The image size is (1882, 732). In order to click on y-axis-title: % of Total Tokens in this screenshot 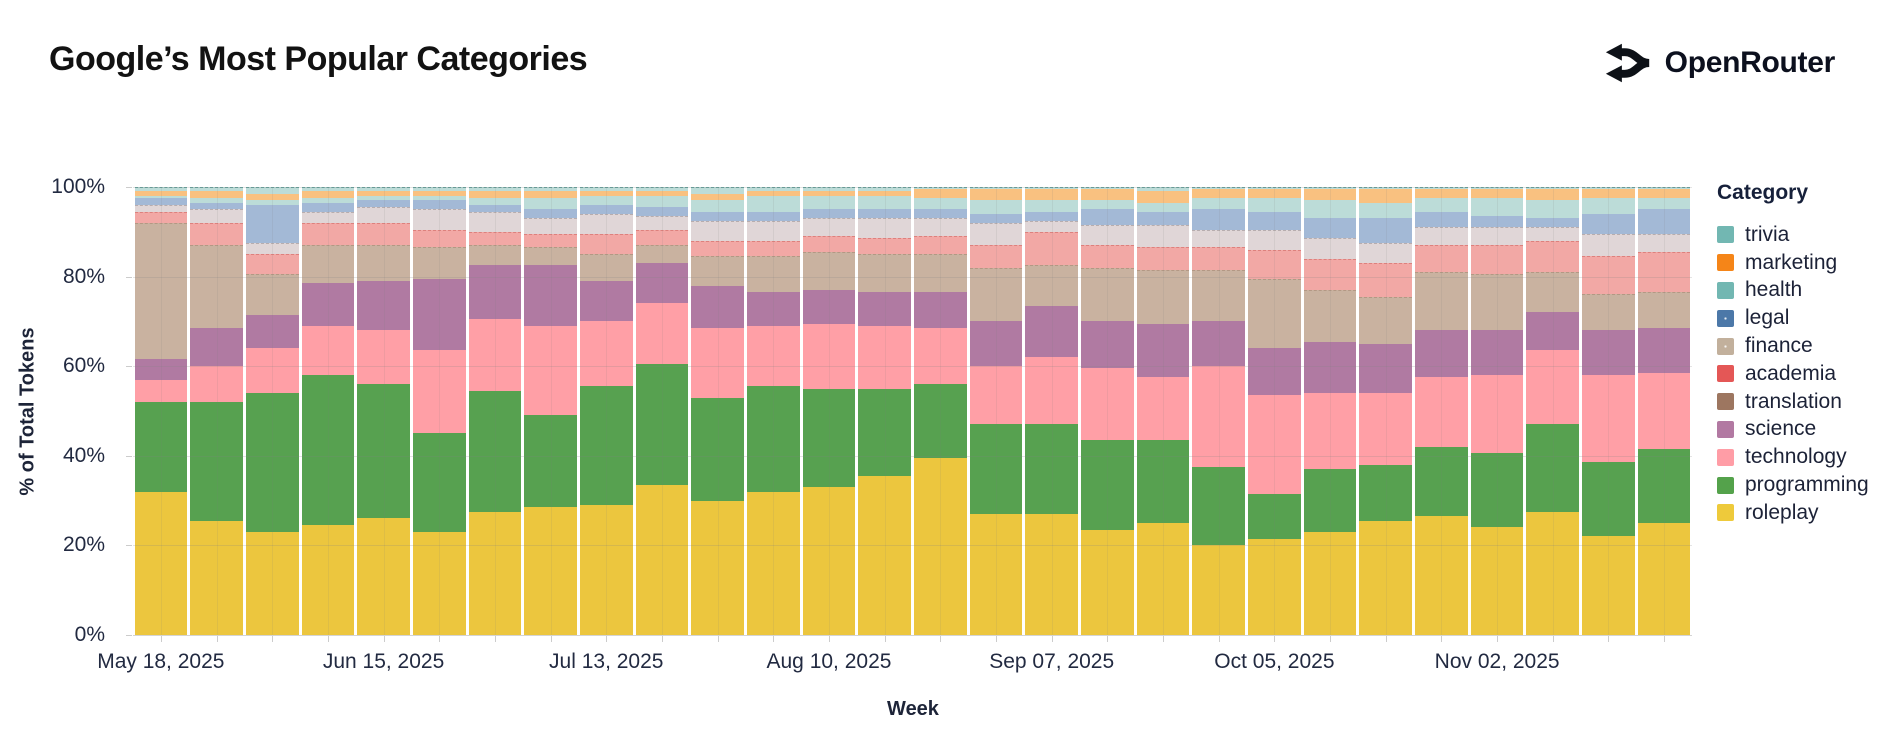, I will do `click(27, 411)`.